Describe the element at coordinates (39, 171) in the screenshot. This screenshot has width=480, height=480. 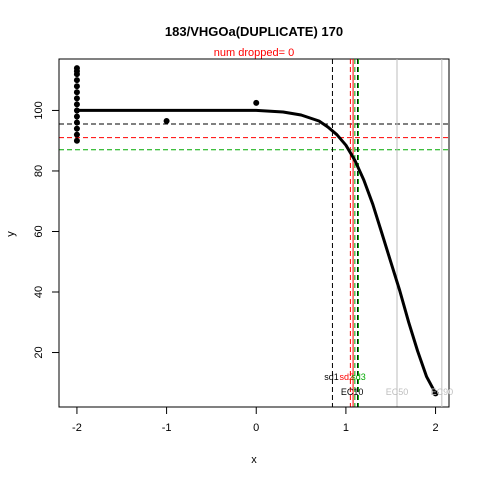
I see `y-tick-label-80: 80` at that location.